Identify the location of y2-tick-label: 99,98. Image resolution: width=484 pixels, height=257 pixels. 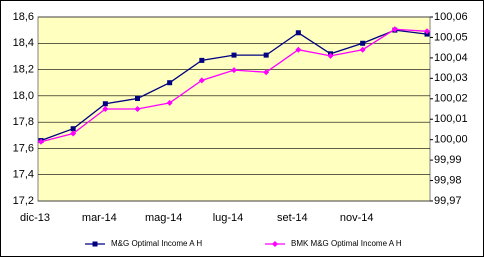
(448, 180).